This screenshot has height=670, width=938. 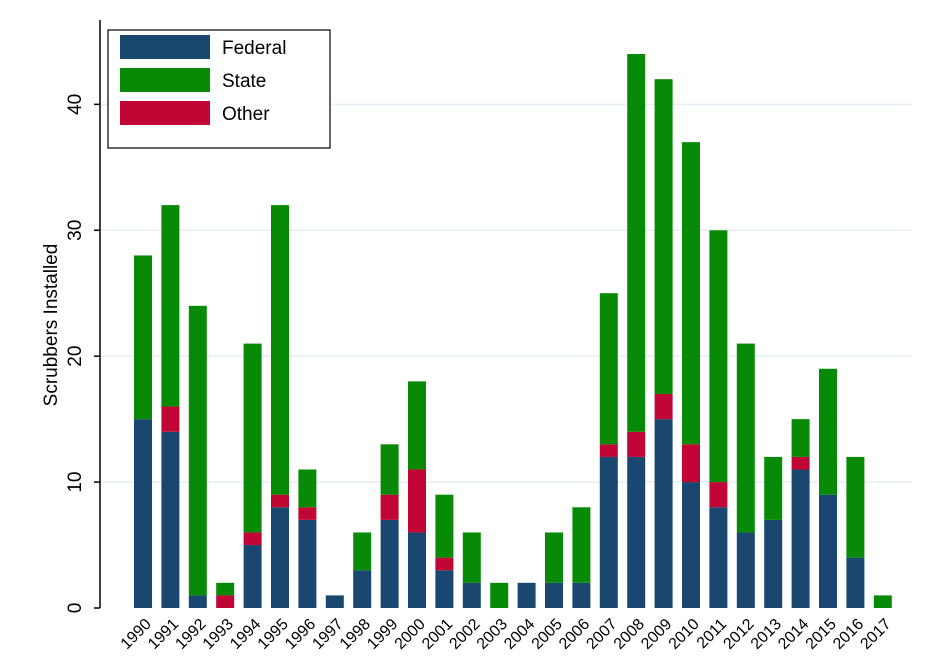 I want to click on x-tick-label: 2002, so click(x=464, y=634).